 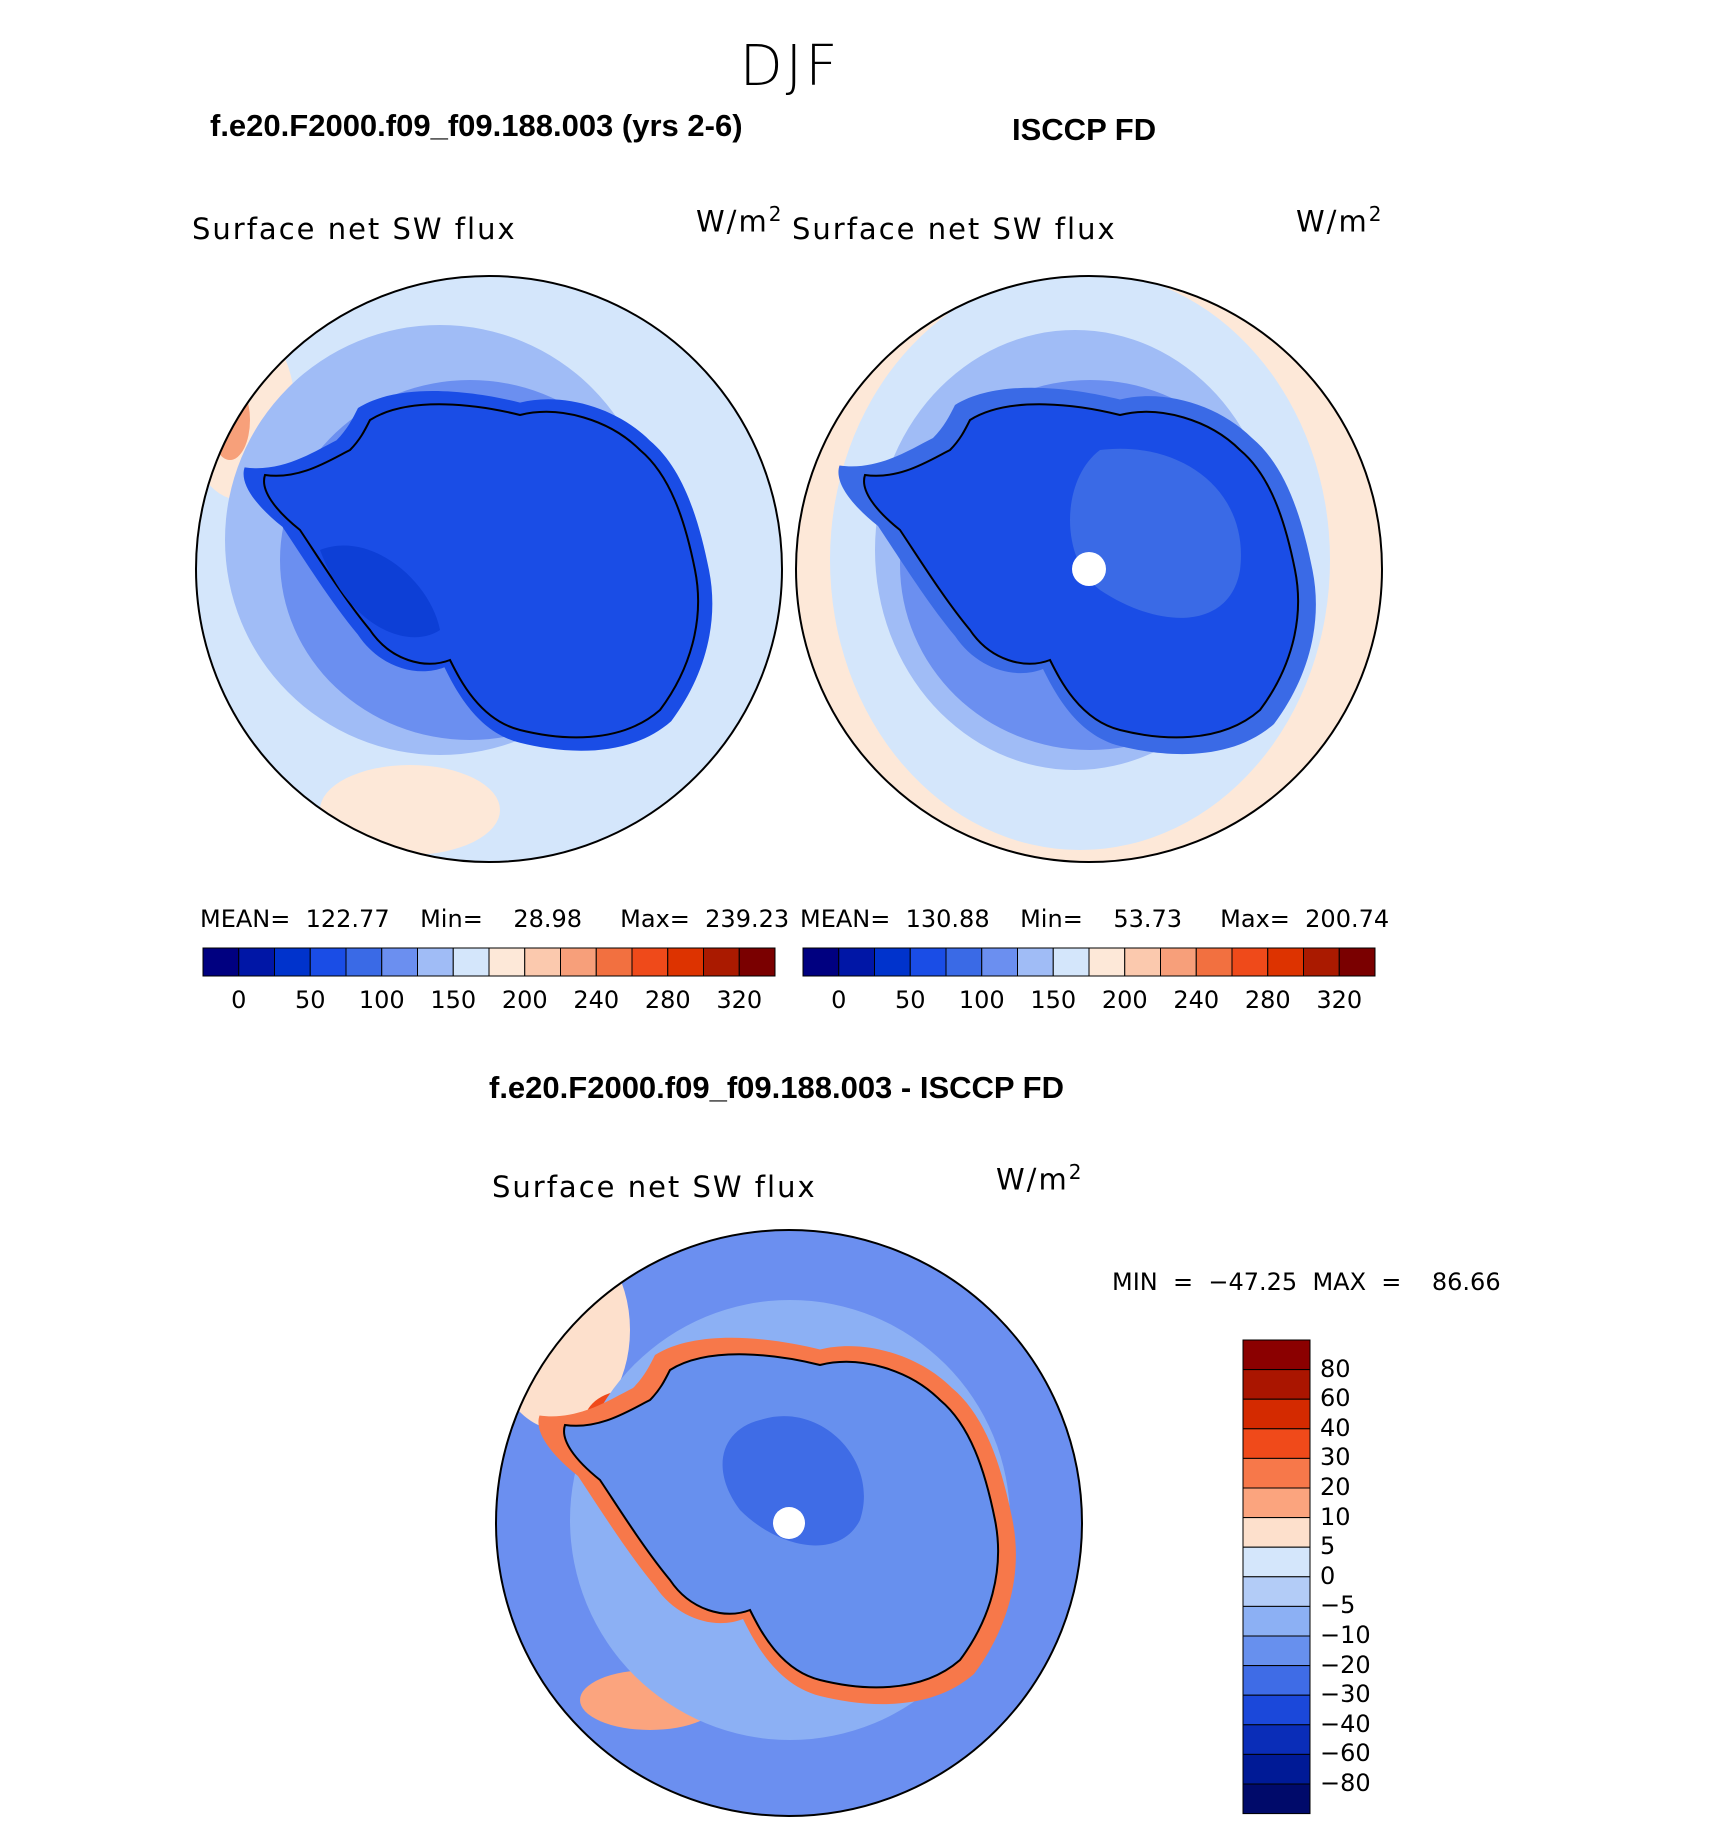 I want to click on difference-variable-label: Surface net SW flux, so click(x=654, y=1187).